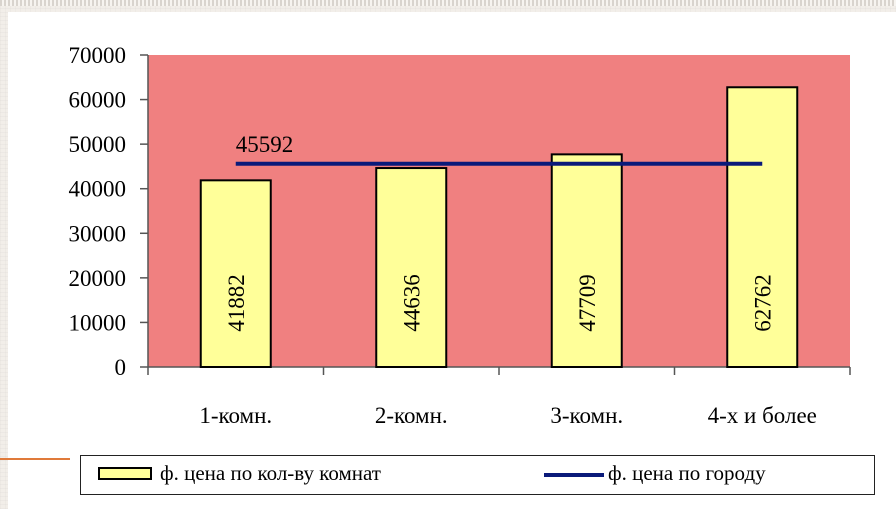 The image size is (896, 509). I want to click on x-tick-label: 2-комн., so click(411, 415).